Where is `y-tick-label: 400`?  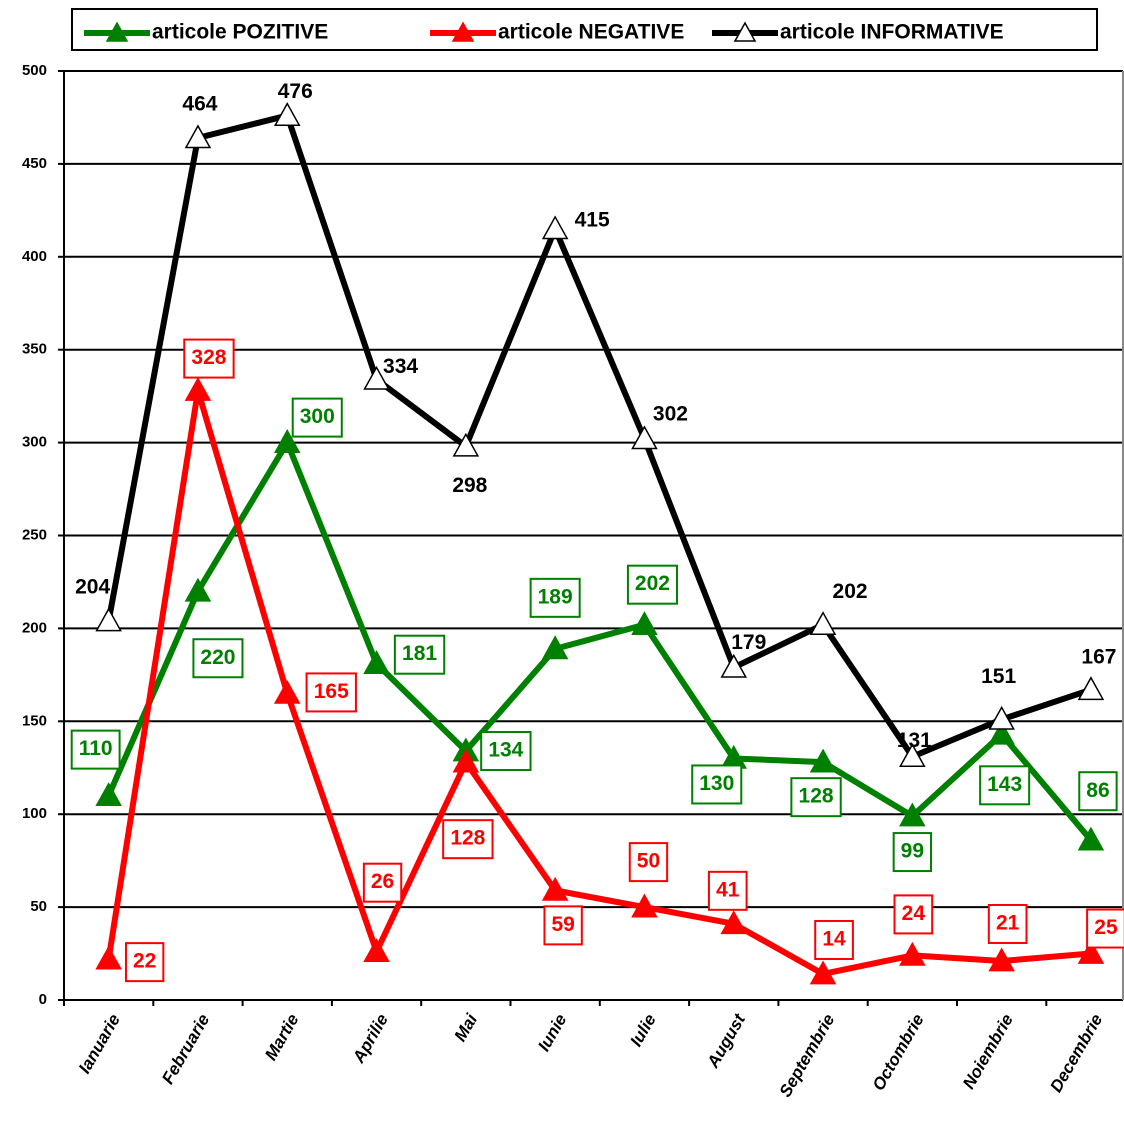
y-tick-label: 400 is located at coordinates (34, 256).